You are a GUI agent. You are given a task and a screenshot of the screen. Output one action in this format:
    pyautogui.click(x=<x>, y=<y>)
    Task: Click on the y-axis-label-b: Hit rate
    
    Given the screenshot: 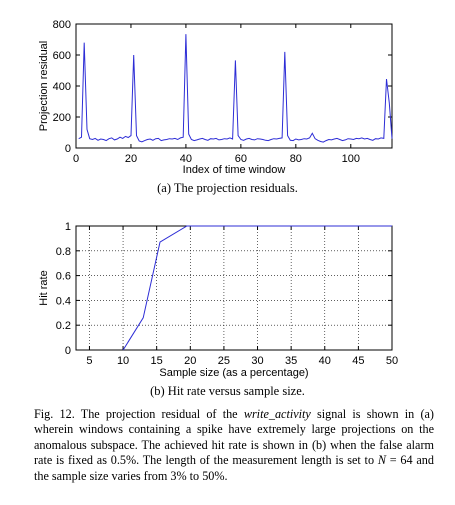 What is the action you would take?
    pyautogui.click(x=44, y=287)
    